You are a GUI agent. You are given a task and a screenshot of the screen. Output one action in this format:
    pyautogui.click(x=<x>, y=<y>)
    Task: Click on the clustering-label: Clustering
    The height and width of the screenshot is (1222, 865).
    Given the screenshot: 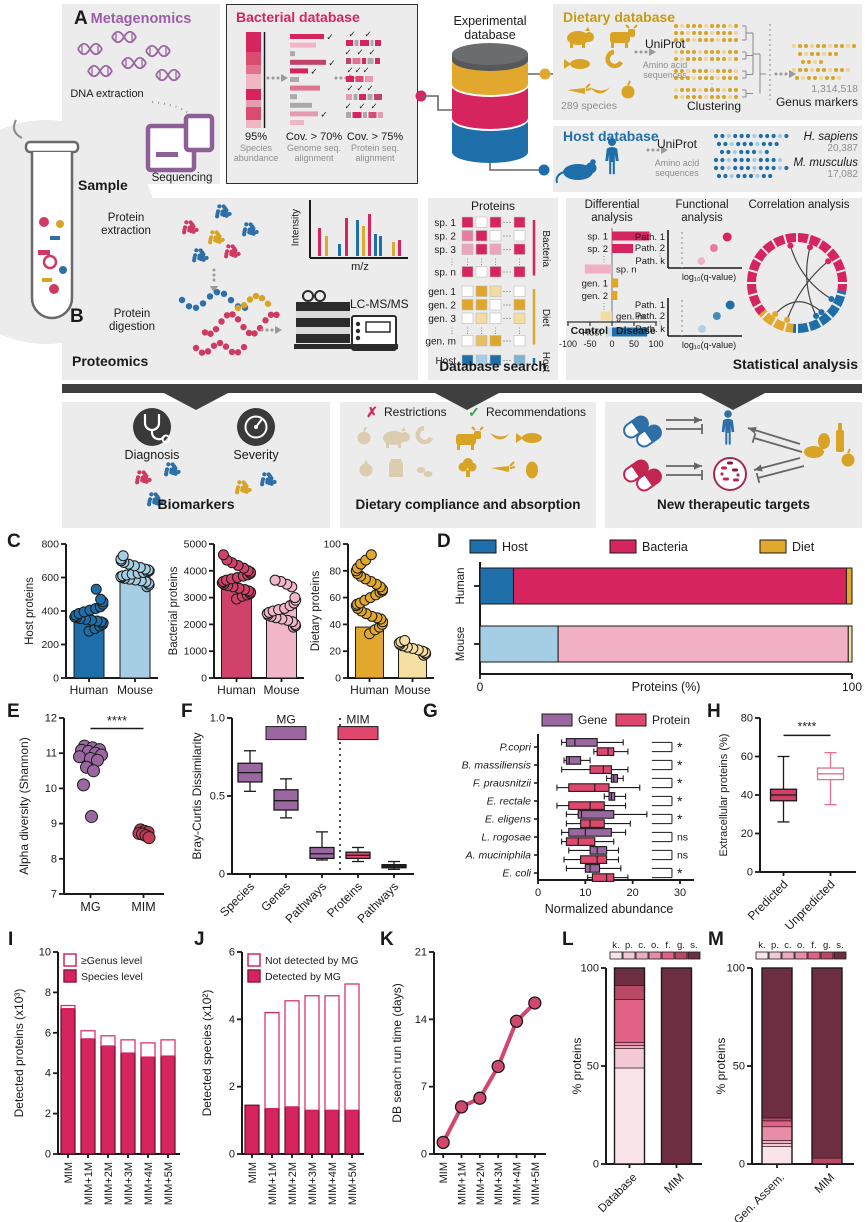 What is the action you would take?
    pyautogui.click(x=714, y=106)
    